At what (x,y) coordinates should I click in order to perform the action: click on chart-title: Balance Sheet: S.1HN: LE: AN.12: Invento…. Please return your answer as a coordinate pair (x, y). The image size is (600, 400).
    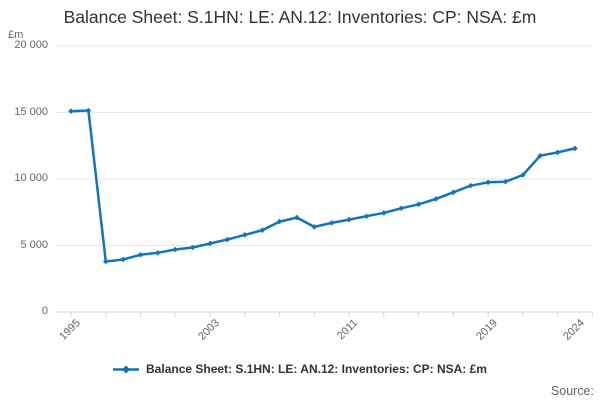
    Looking at the image, I should click on (300, 17).